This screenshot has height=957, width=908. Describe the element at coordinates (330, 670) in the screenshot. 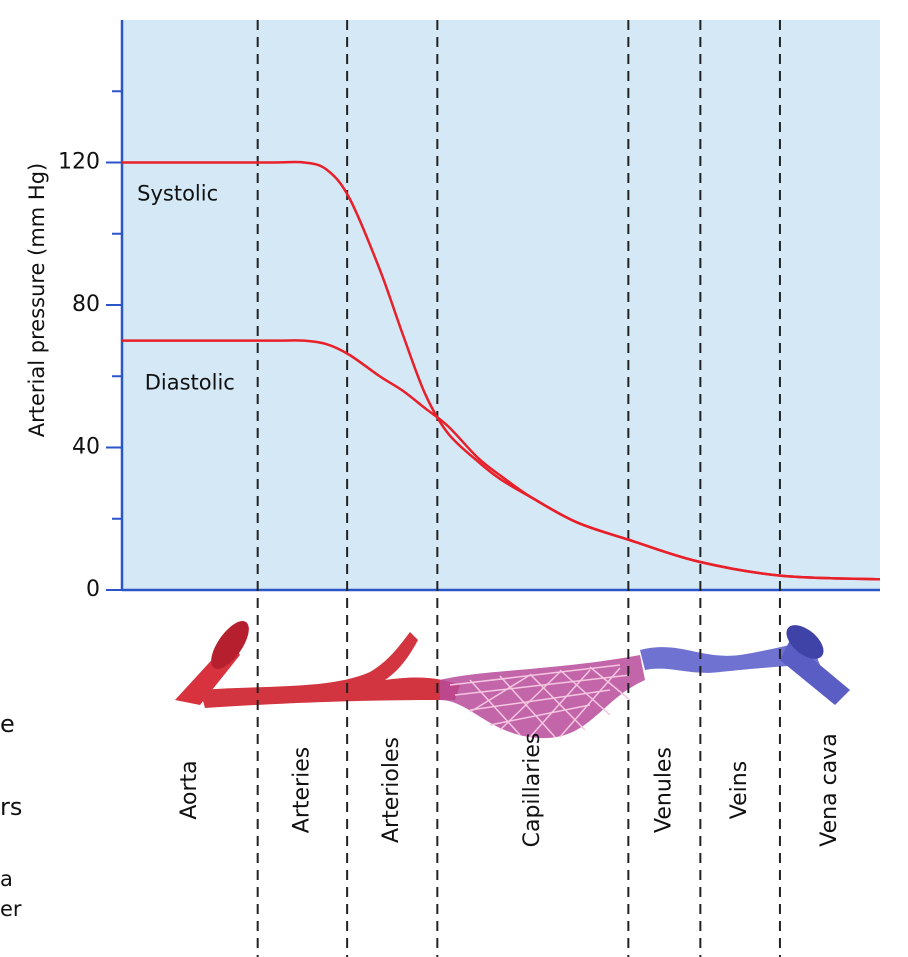

I see `artery-drawing` at that location.